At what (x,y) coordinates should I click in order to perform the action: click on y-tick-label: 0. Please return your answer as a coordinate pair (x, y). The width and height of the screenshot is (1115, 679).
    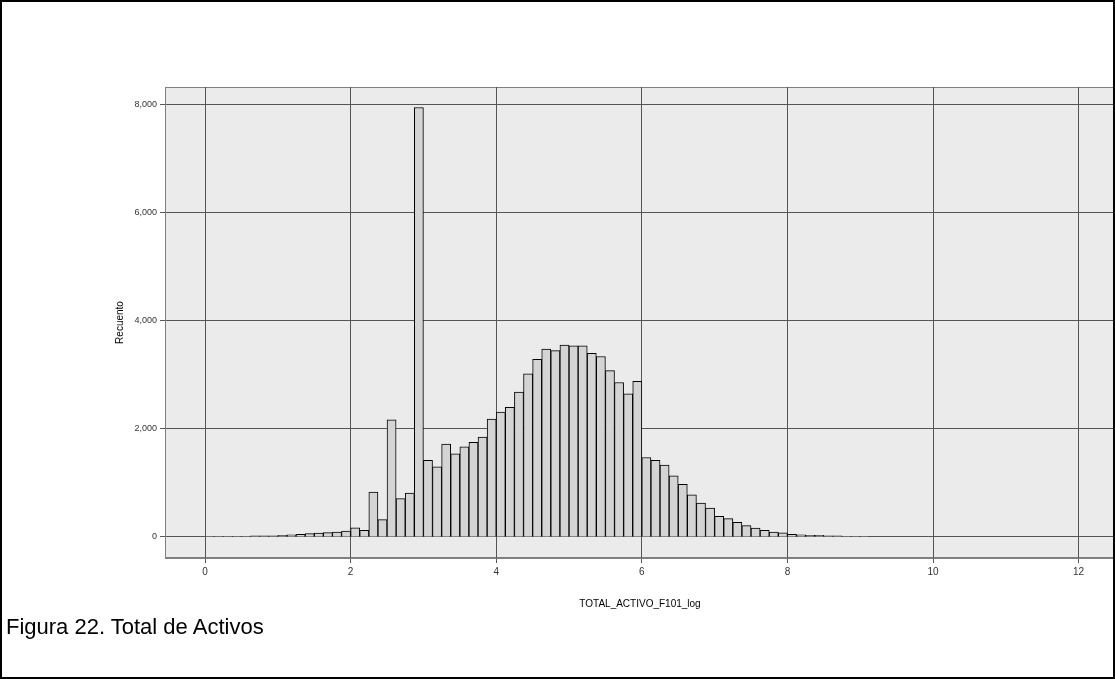
    Looking at the image, I should click on (154, 536).